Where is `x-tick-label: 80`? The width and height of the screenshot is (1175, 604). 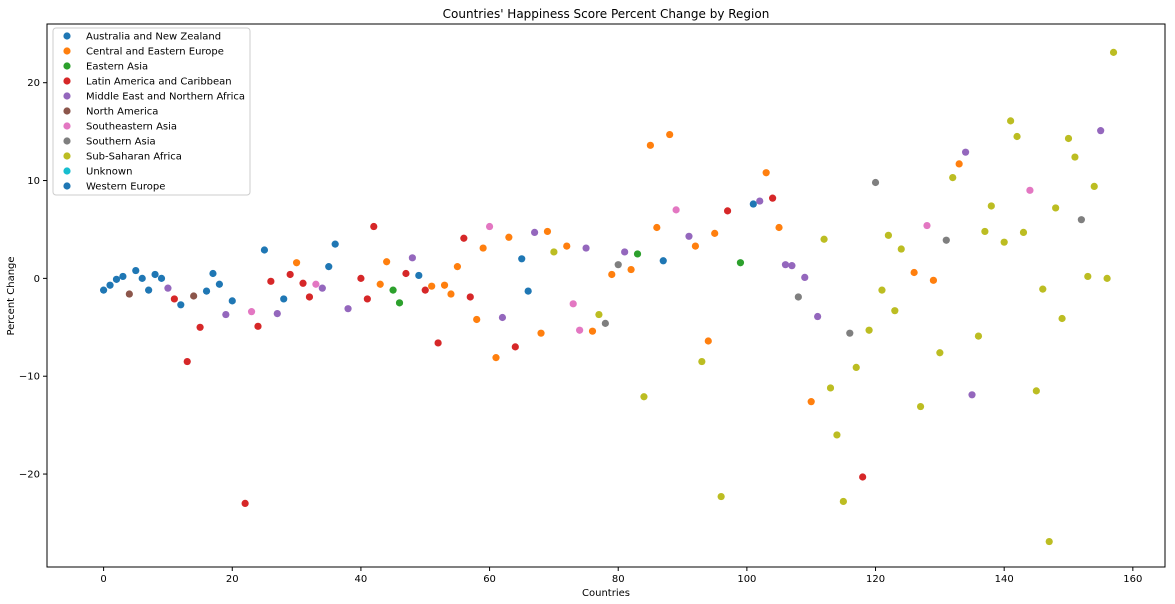
x-tick-label: 80 is located at coordinates (618, 579).